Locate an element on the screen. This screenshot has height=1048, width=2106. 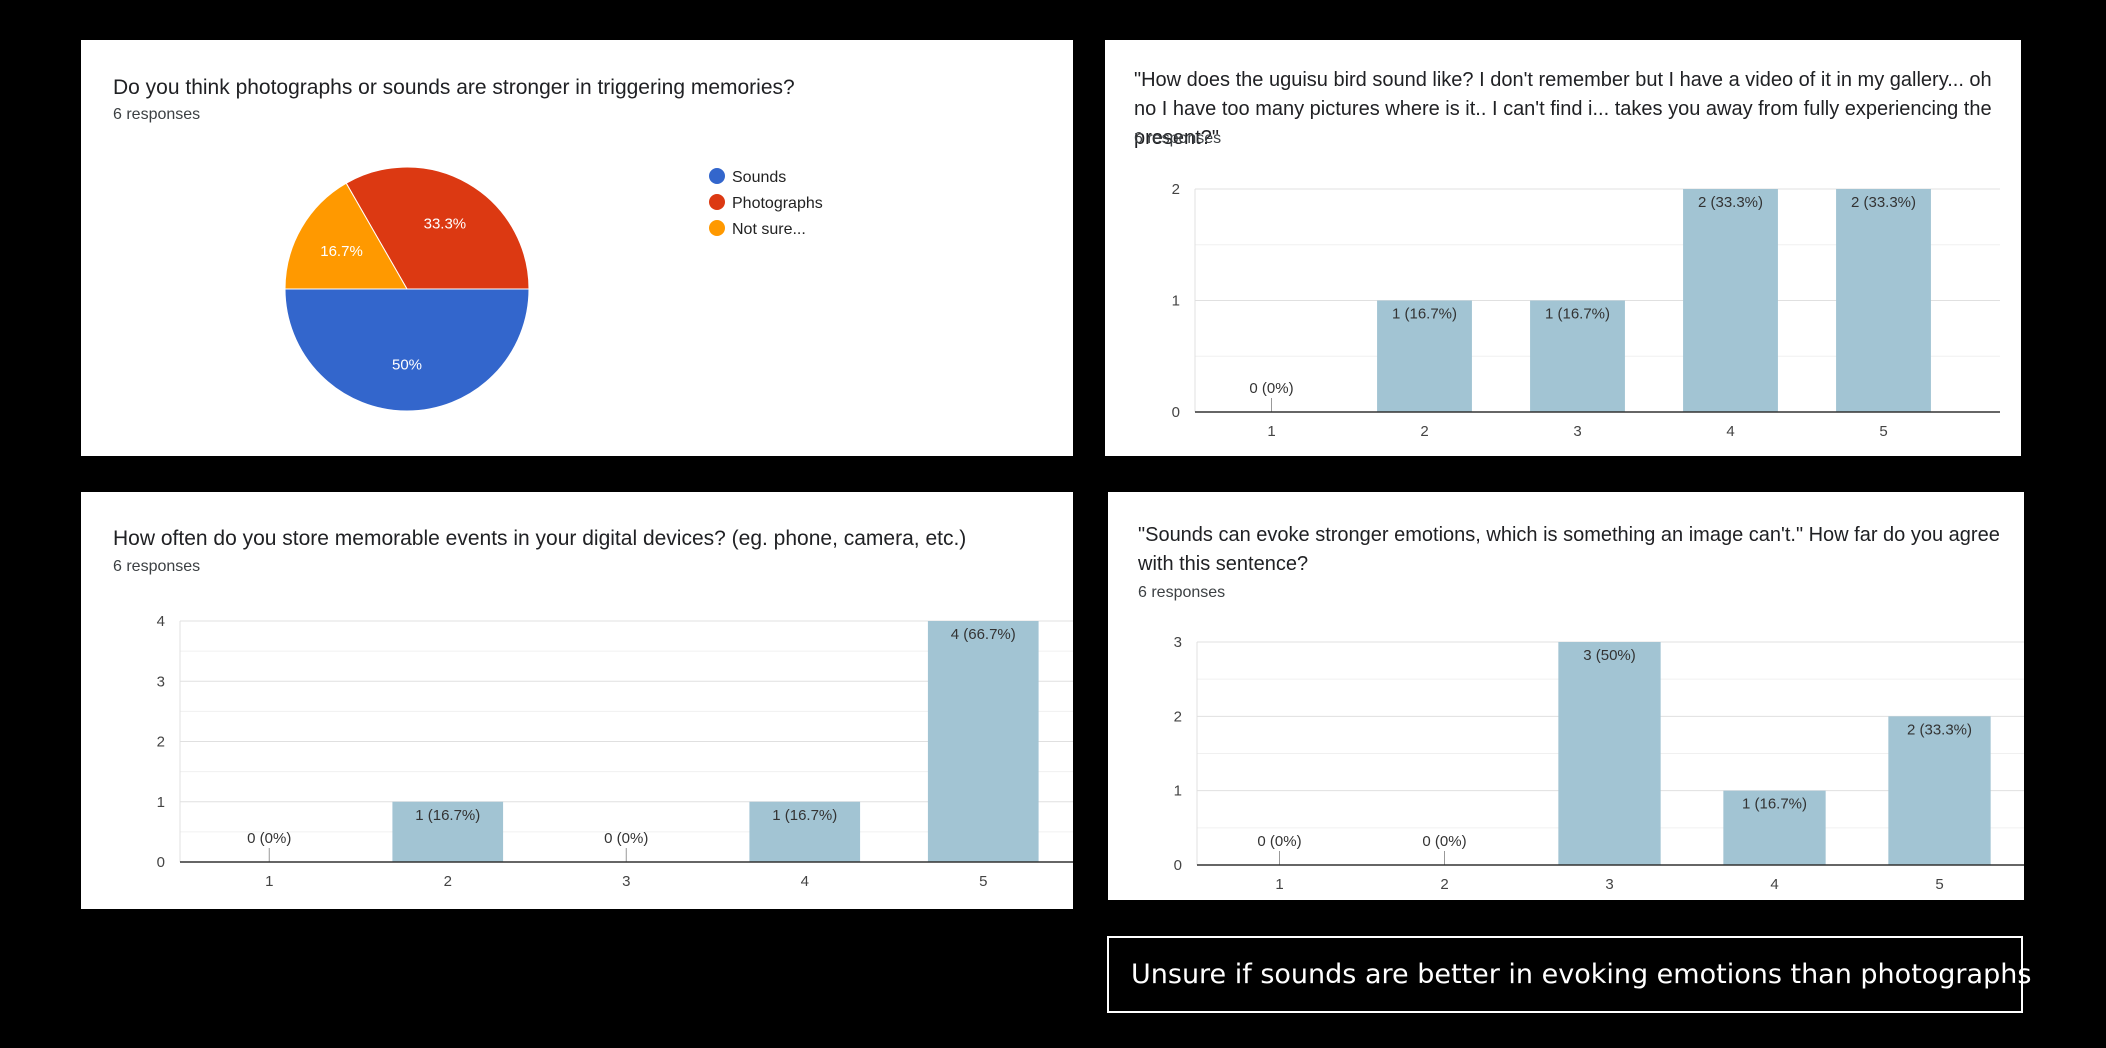
legend-label: Photographs is located at coordinates (777, 203).